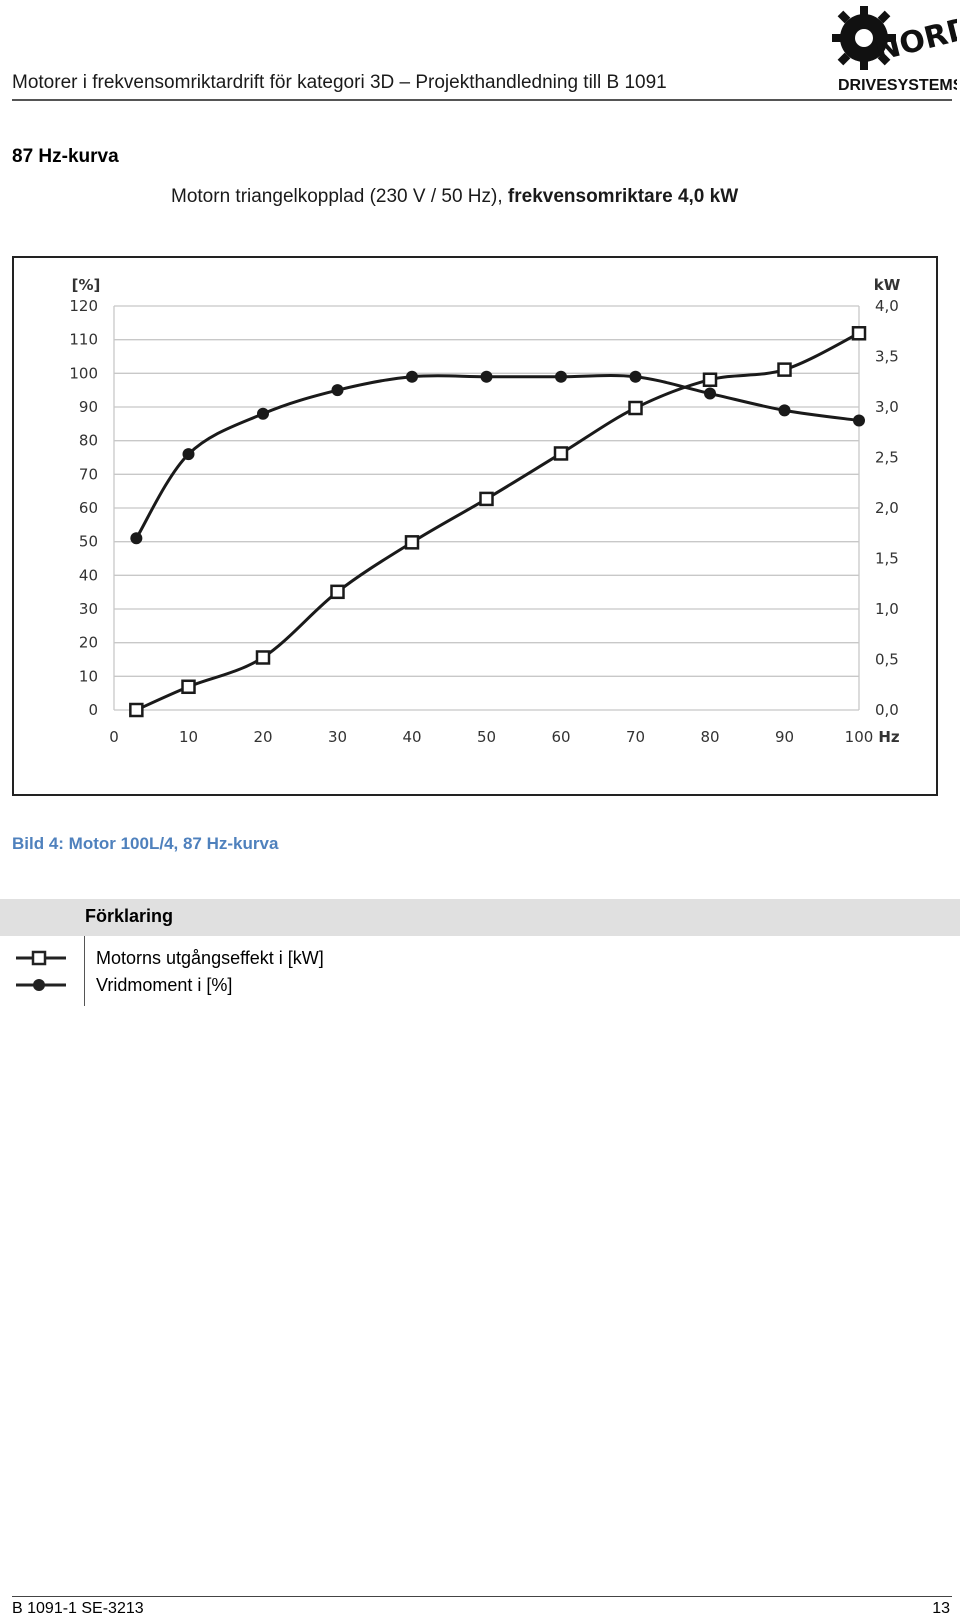  Describe the element at coordinates (784, 737) in the screenshot. I see `x-tick-label: 90` at that location.